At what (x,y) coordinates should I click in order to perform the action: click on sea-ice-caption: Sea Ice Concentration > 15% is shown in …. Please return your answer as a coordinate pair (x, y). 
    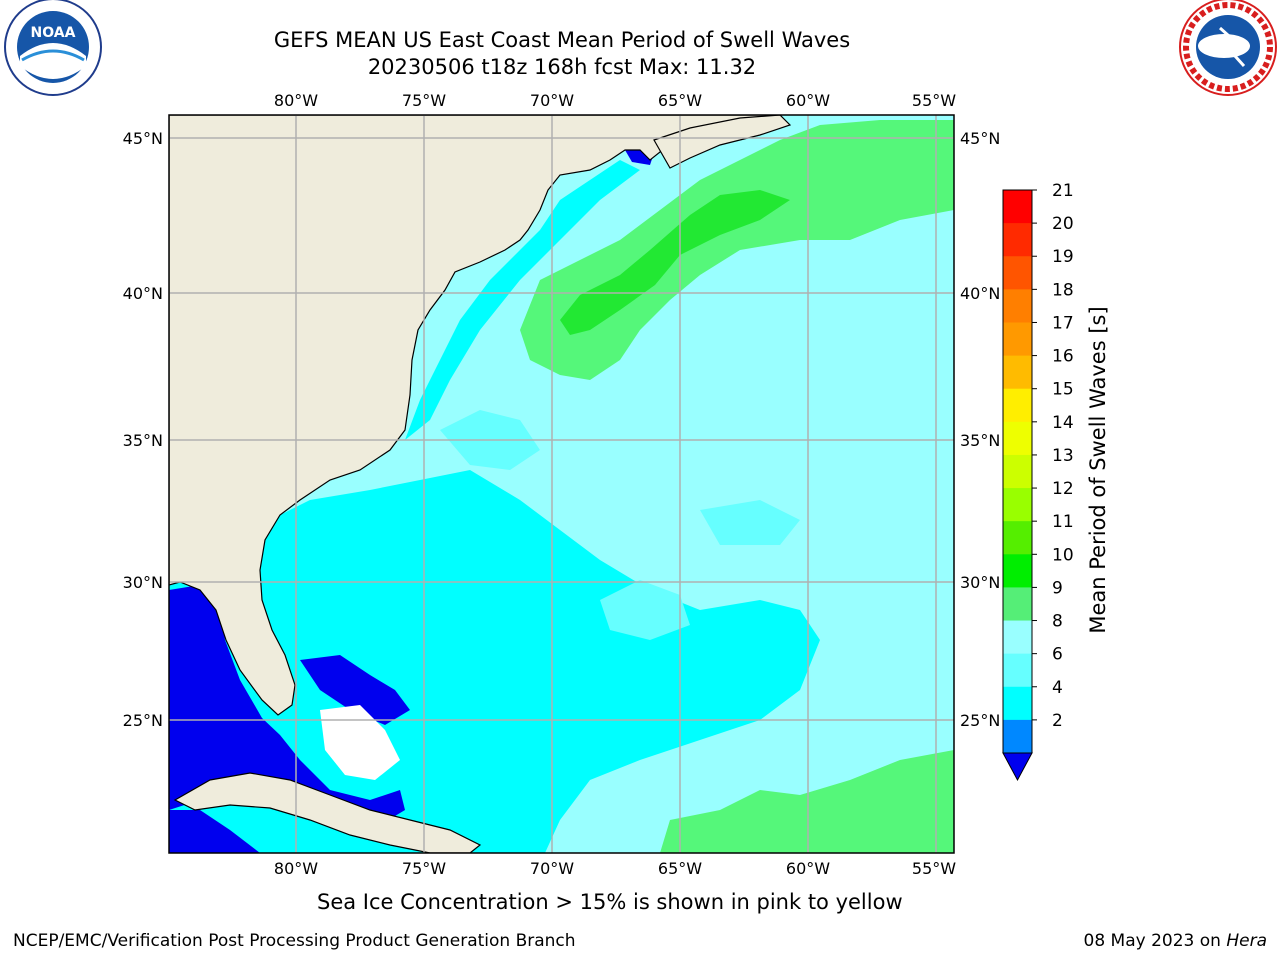
    Looking at the image, I should click on (610, 902).